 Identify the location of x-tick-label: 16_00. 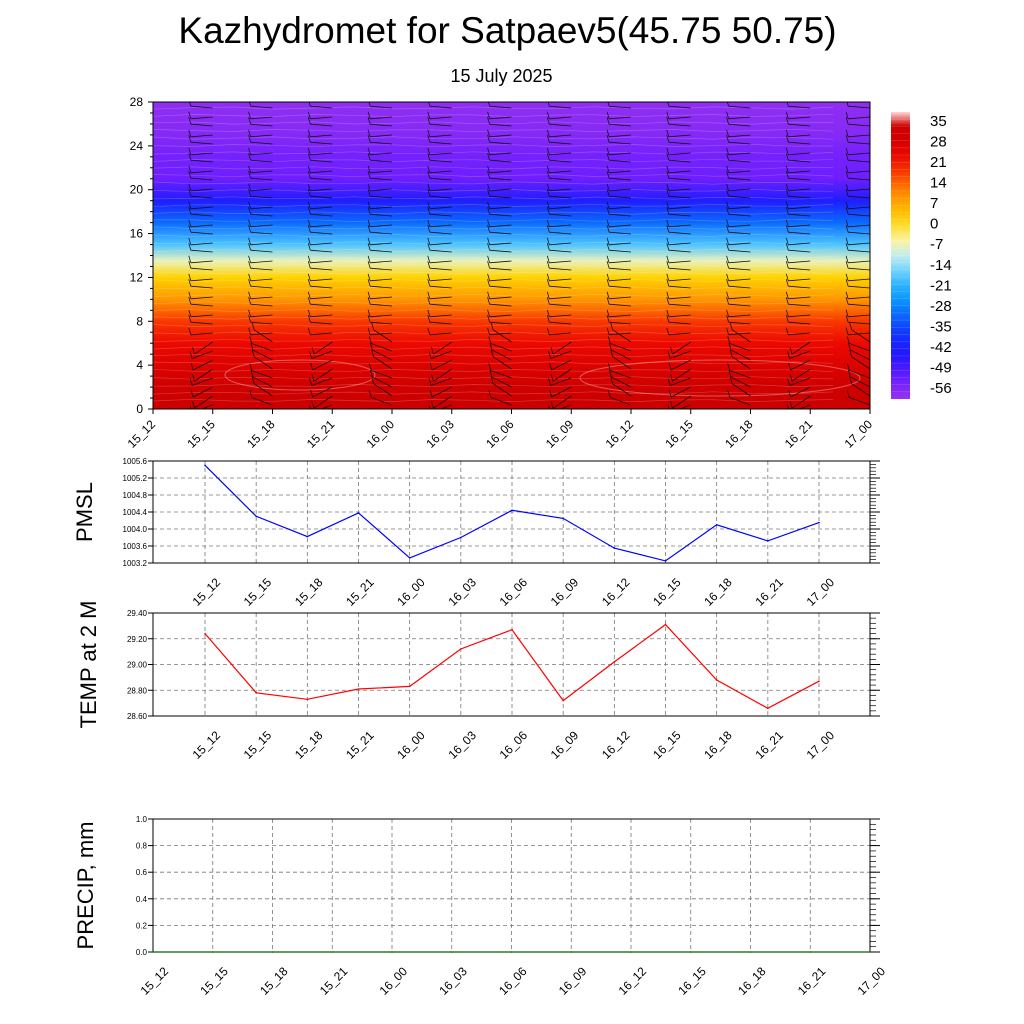
(381, 434).